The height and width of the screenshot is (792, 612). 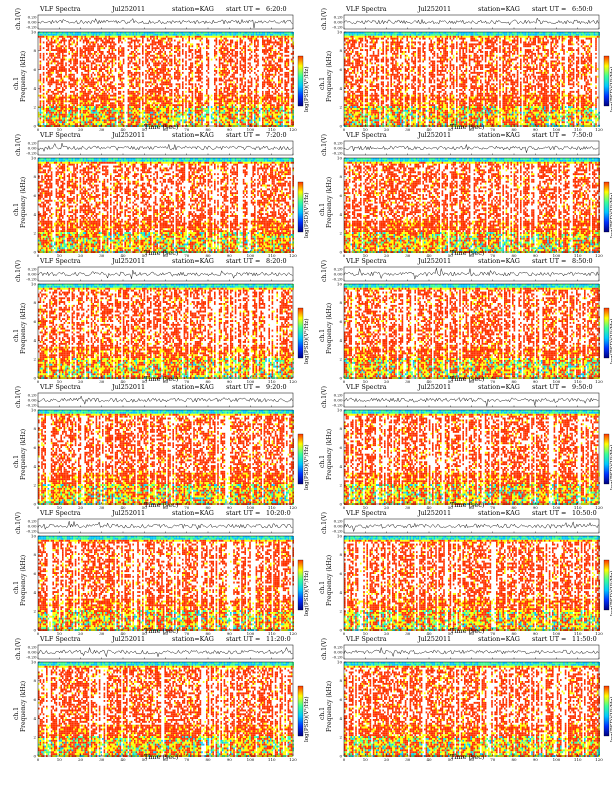 I want to click on time-tick-label: 120, so click(x=293, y=759).